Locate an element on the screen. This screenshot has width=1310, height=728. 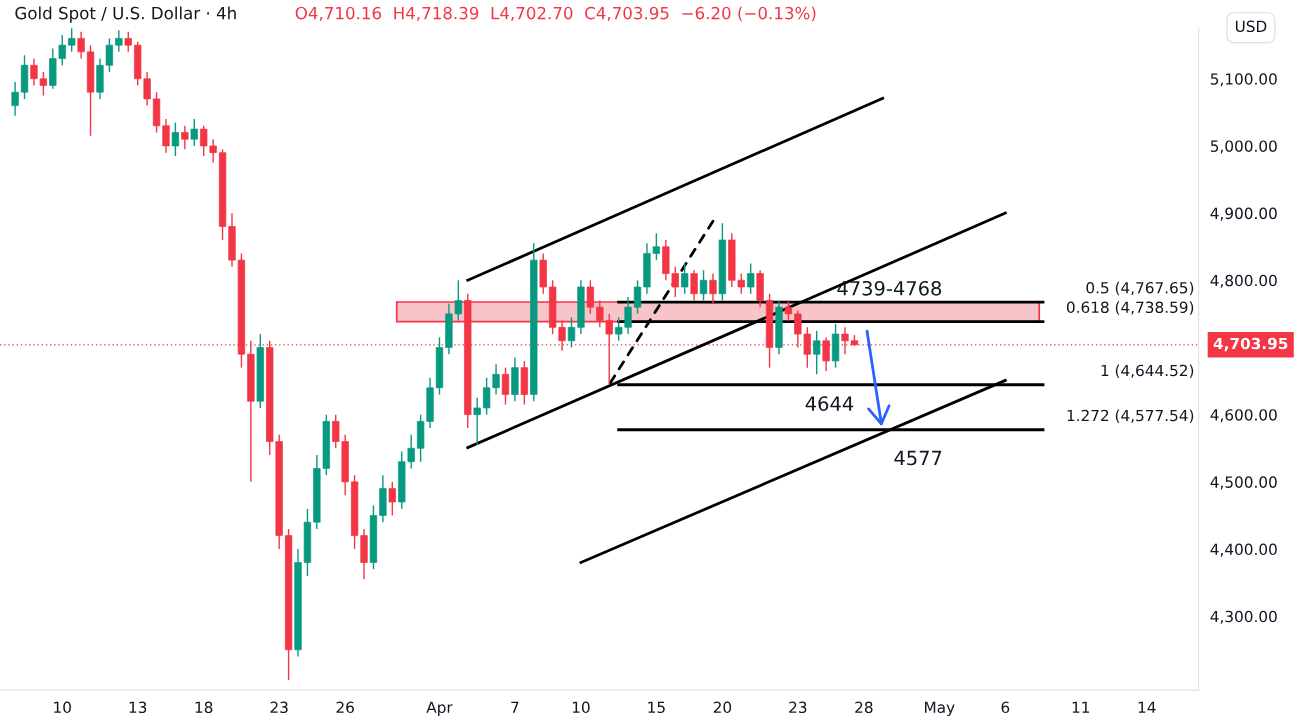
x-tick-label: 26 is located at coordinates (345, 707).